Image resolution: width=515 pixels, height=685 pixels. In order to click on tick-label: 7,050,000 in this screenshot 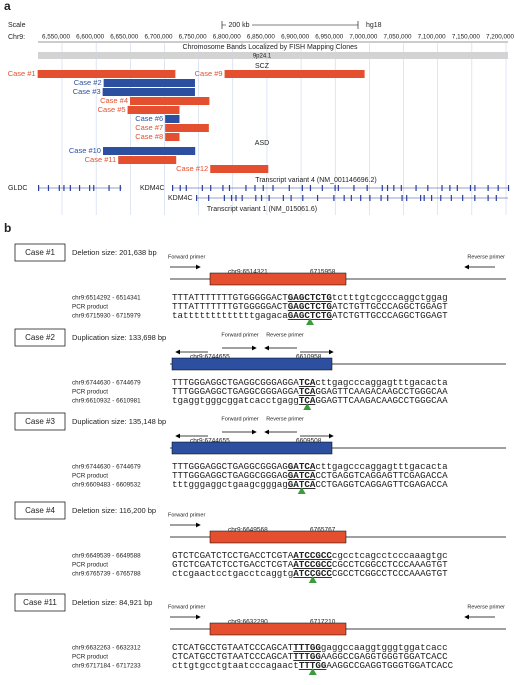, I will do `click(398, 37)`.